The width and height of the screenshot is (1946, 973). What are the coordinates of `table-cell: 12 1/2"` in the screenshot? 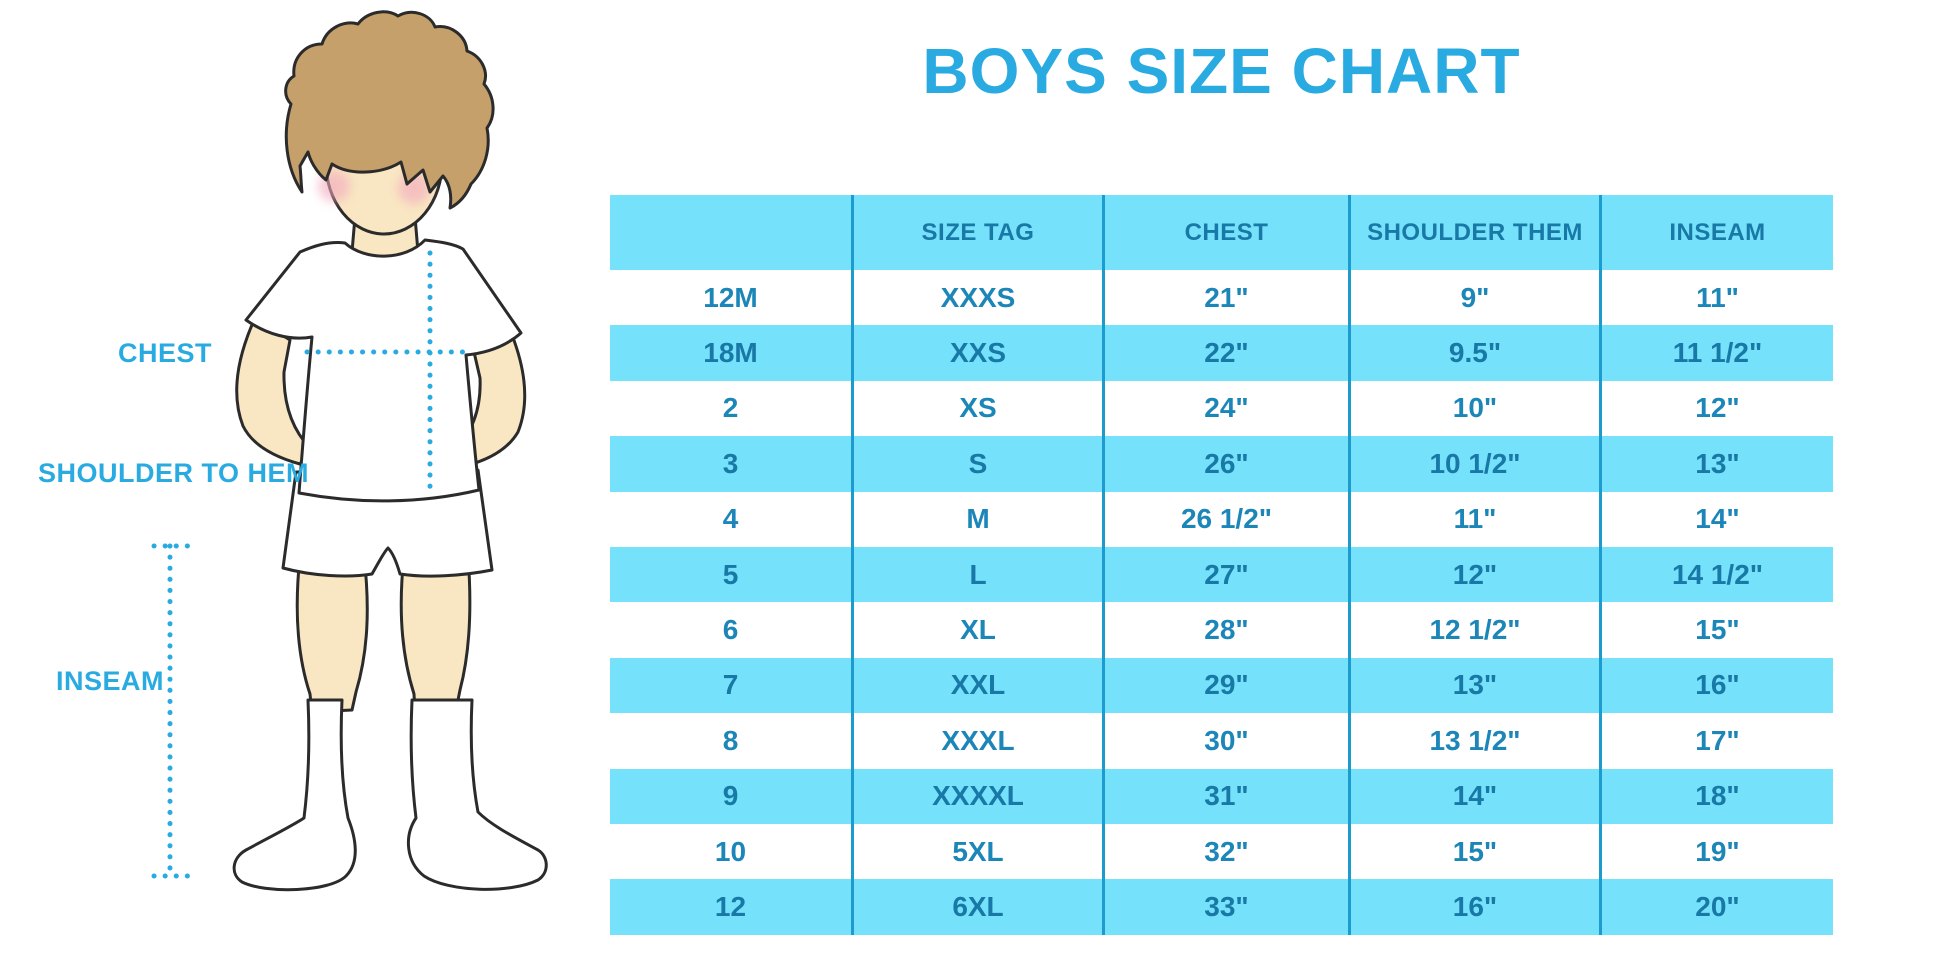 It's located at (1476, 630).